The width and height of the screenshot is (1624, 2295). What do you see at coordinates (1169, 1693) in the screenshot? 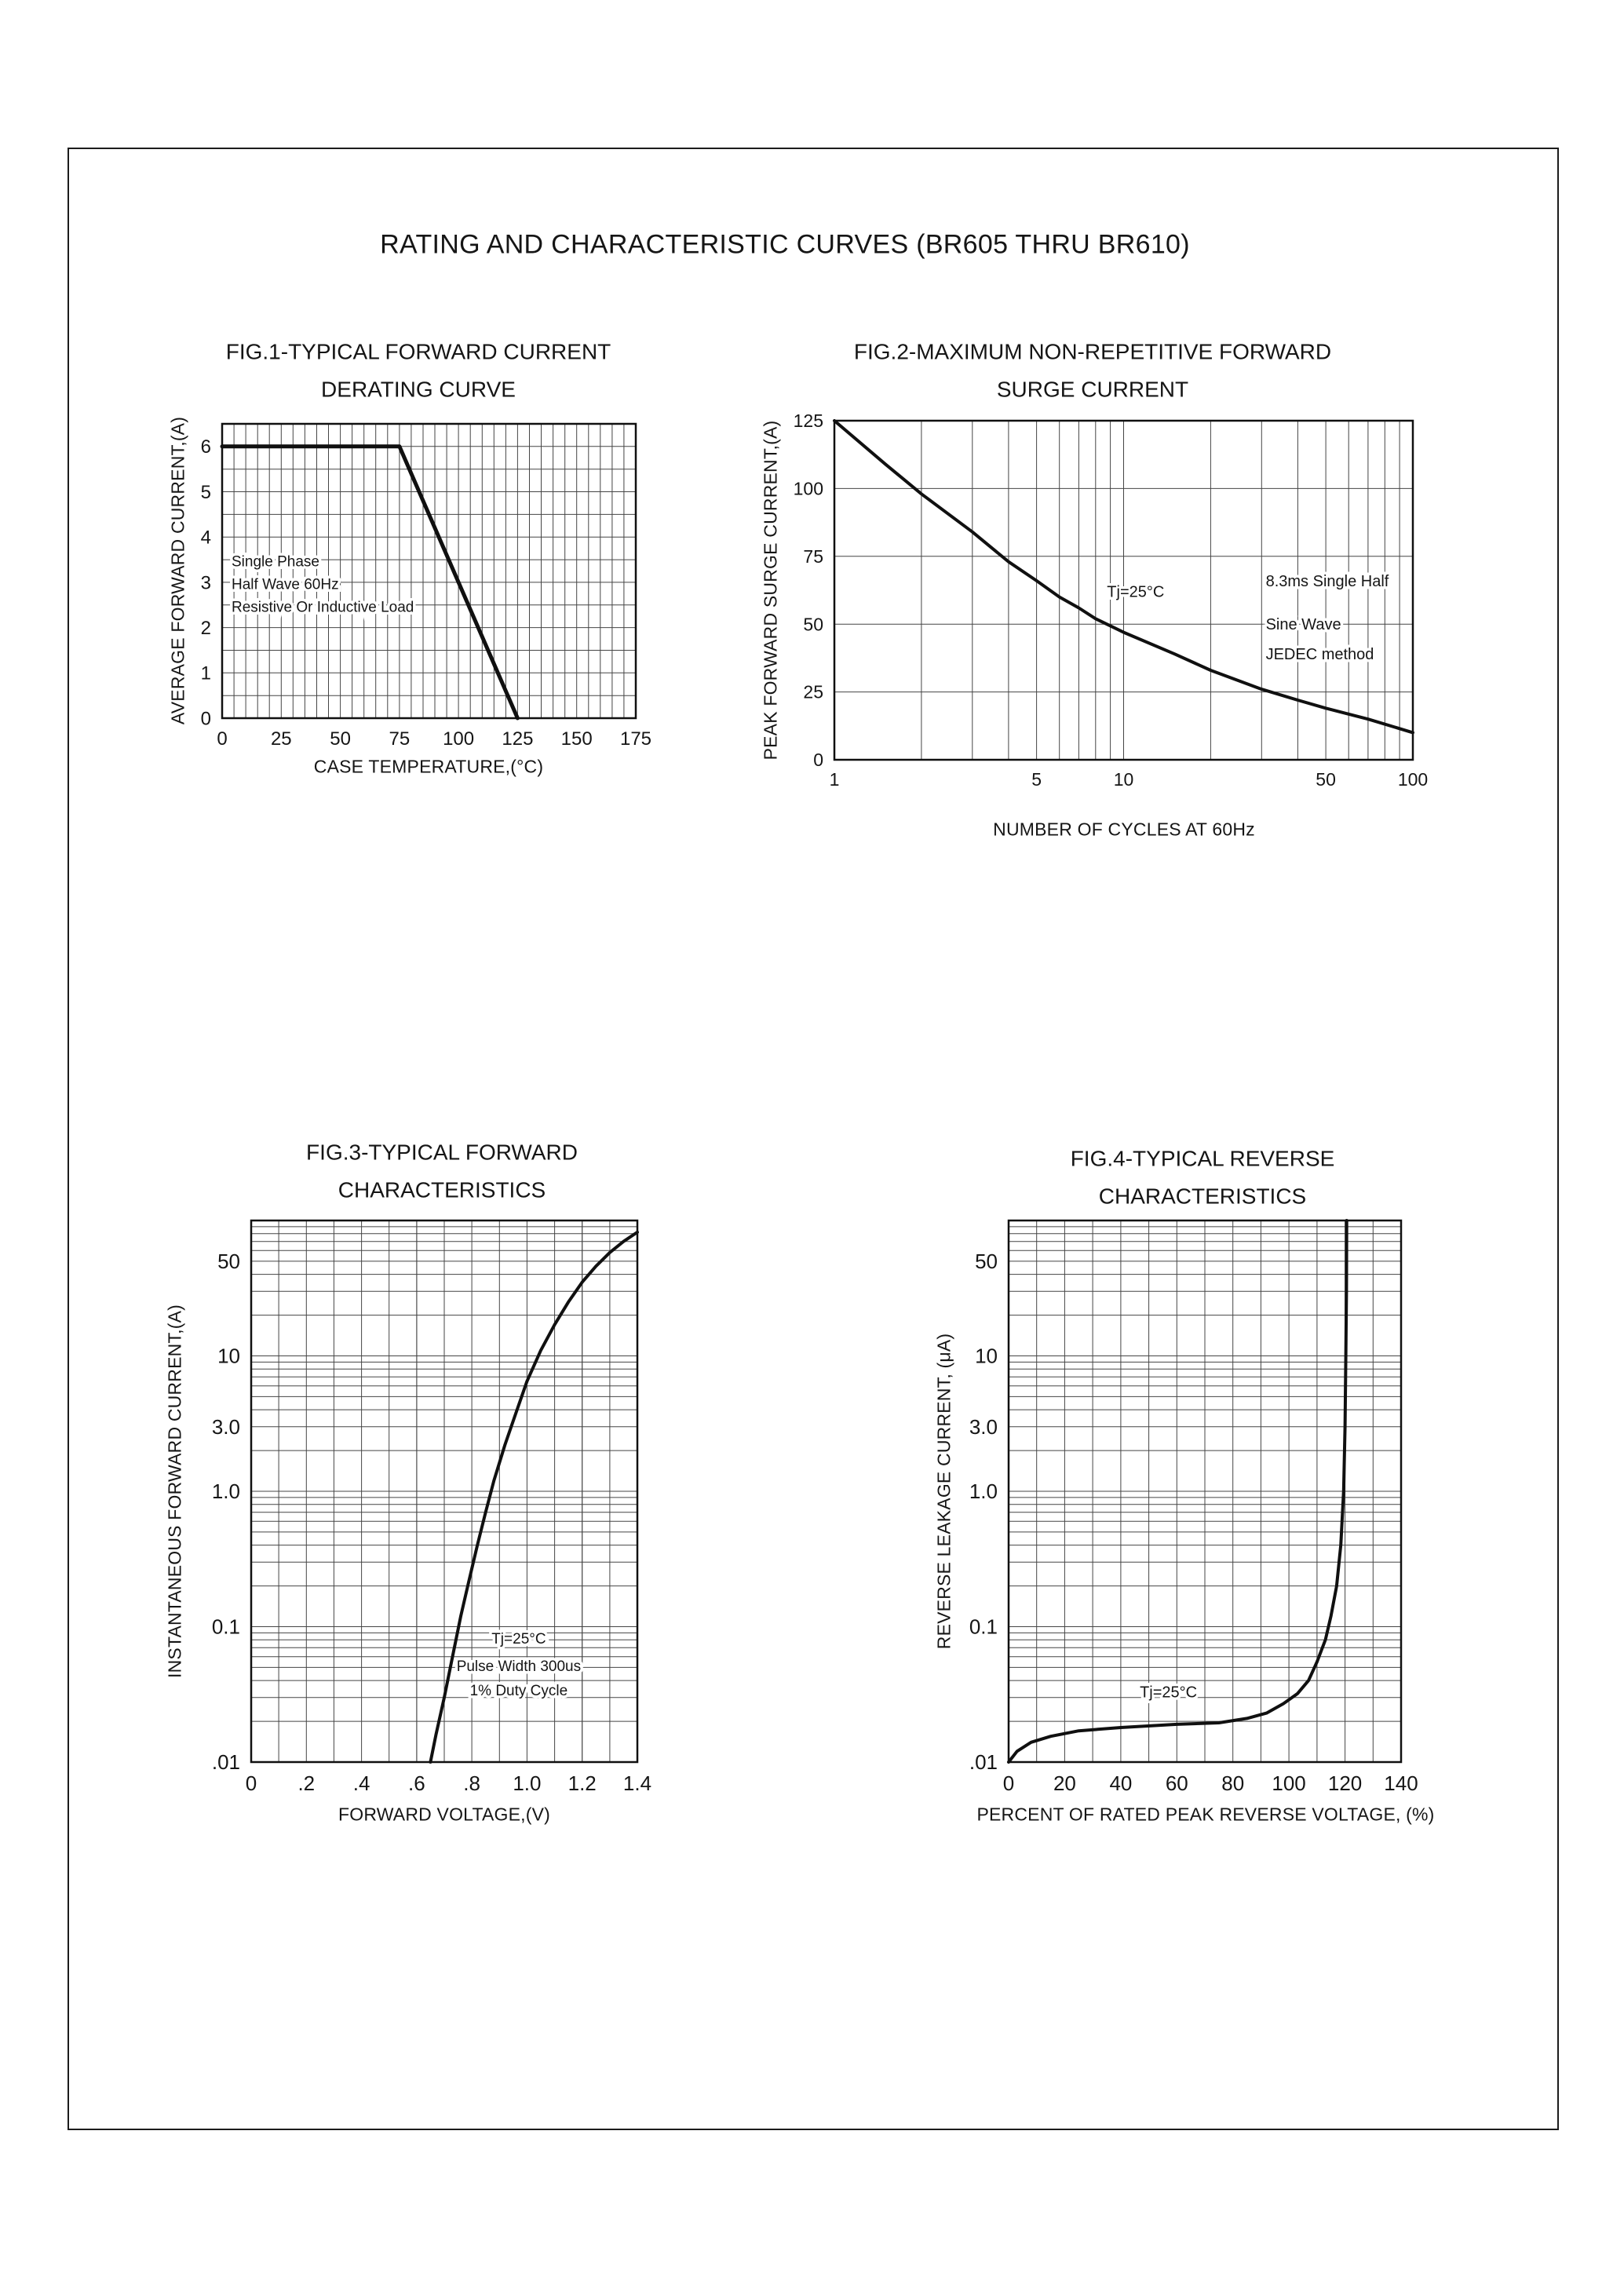
I see `fig4-annotation: Tj=25°C` at bounding box center [1169, 1693].